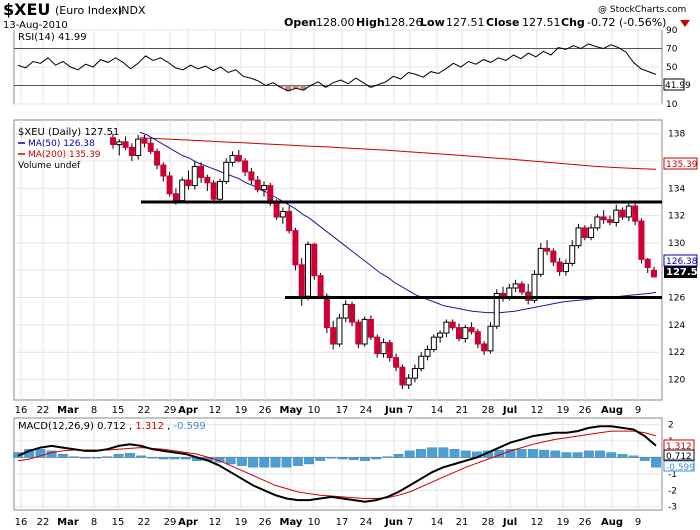 The image size is (700, 530). Describe the element at coordinates (680, 163) in the screenshot. I see `ma200-last-box` at that location.